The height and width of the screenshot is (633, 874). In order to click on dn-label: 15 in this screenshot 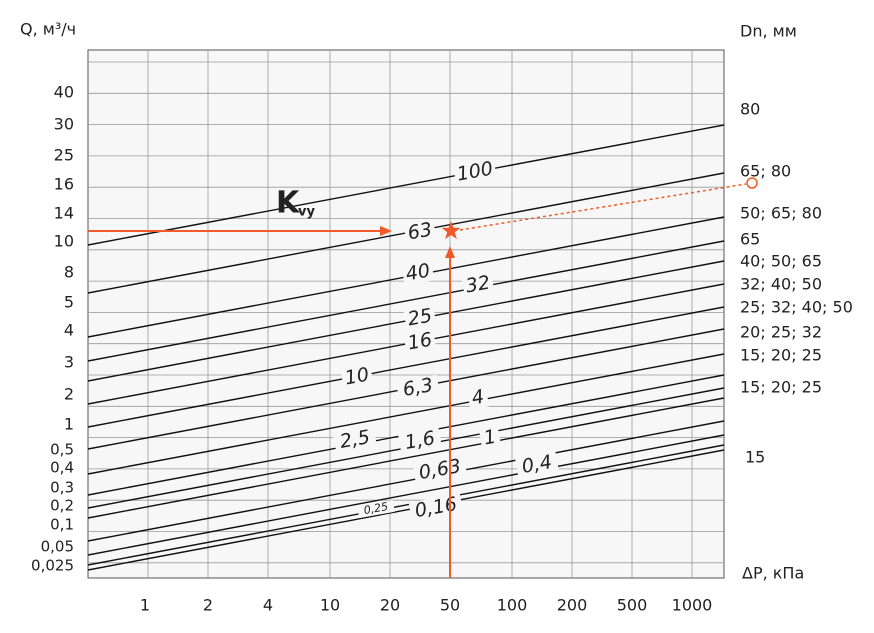, I will do `click(755, 457)`.